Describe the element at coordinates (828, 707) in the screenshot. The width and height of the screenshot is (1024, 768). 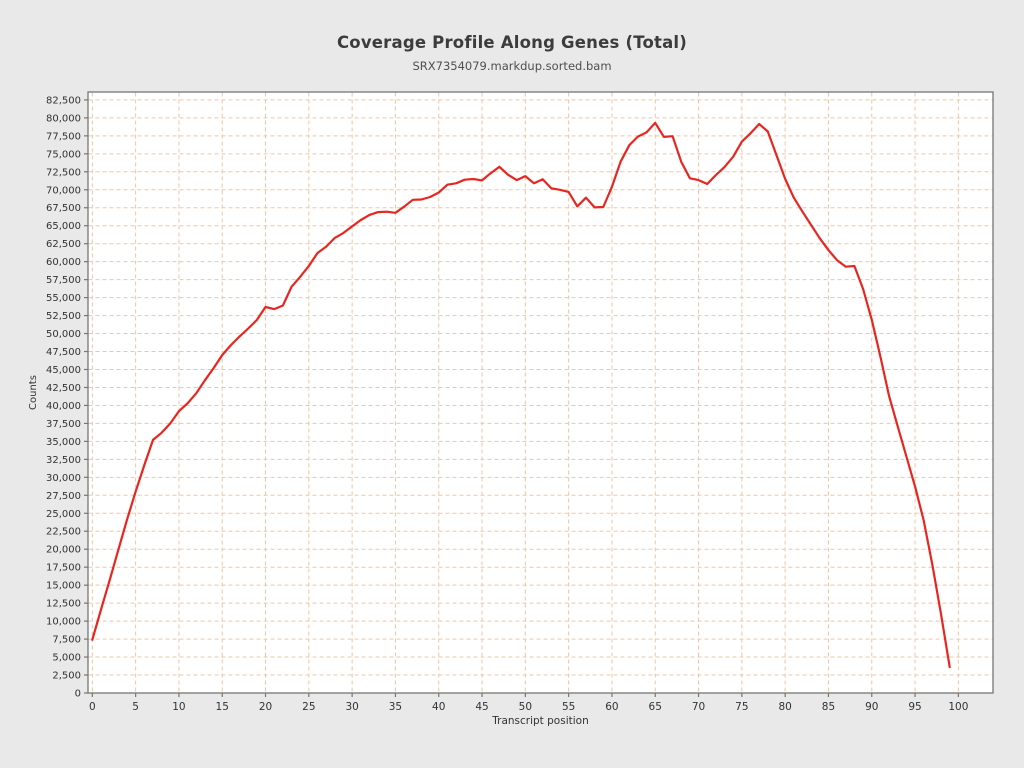
I see `x-tick-label: 85` at that location.